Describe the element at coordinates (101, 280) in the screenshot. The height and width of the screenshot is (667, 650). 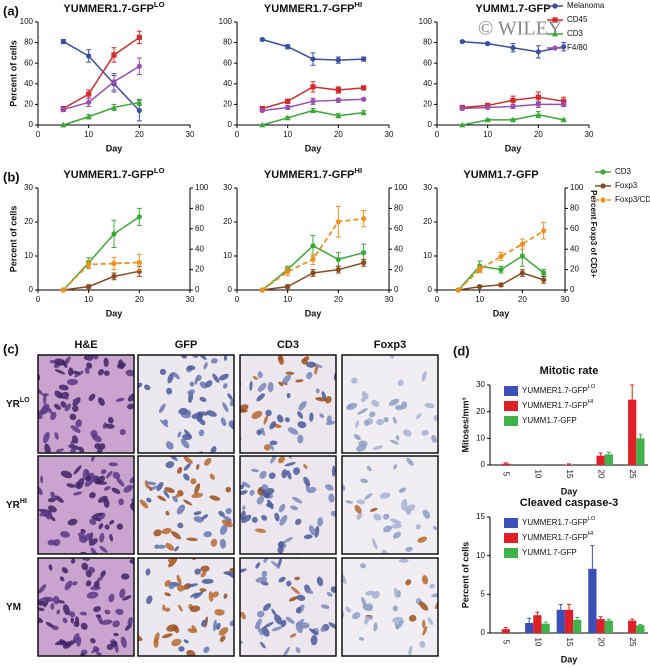
I see `series-line` at that location.